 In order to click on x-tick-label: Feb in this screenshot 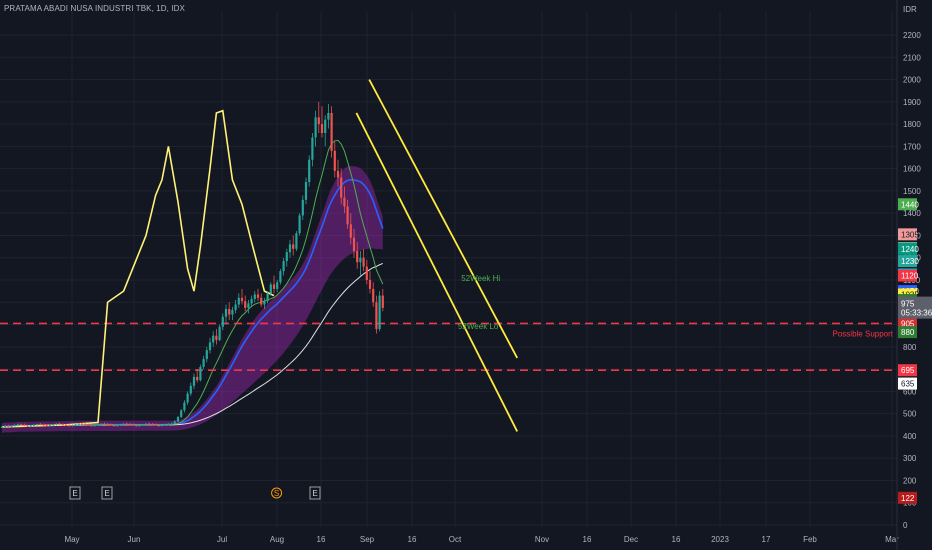, I will do `click(810, 539)`.